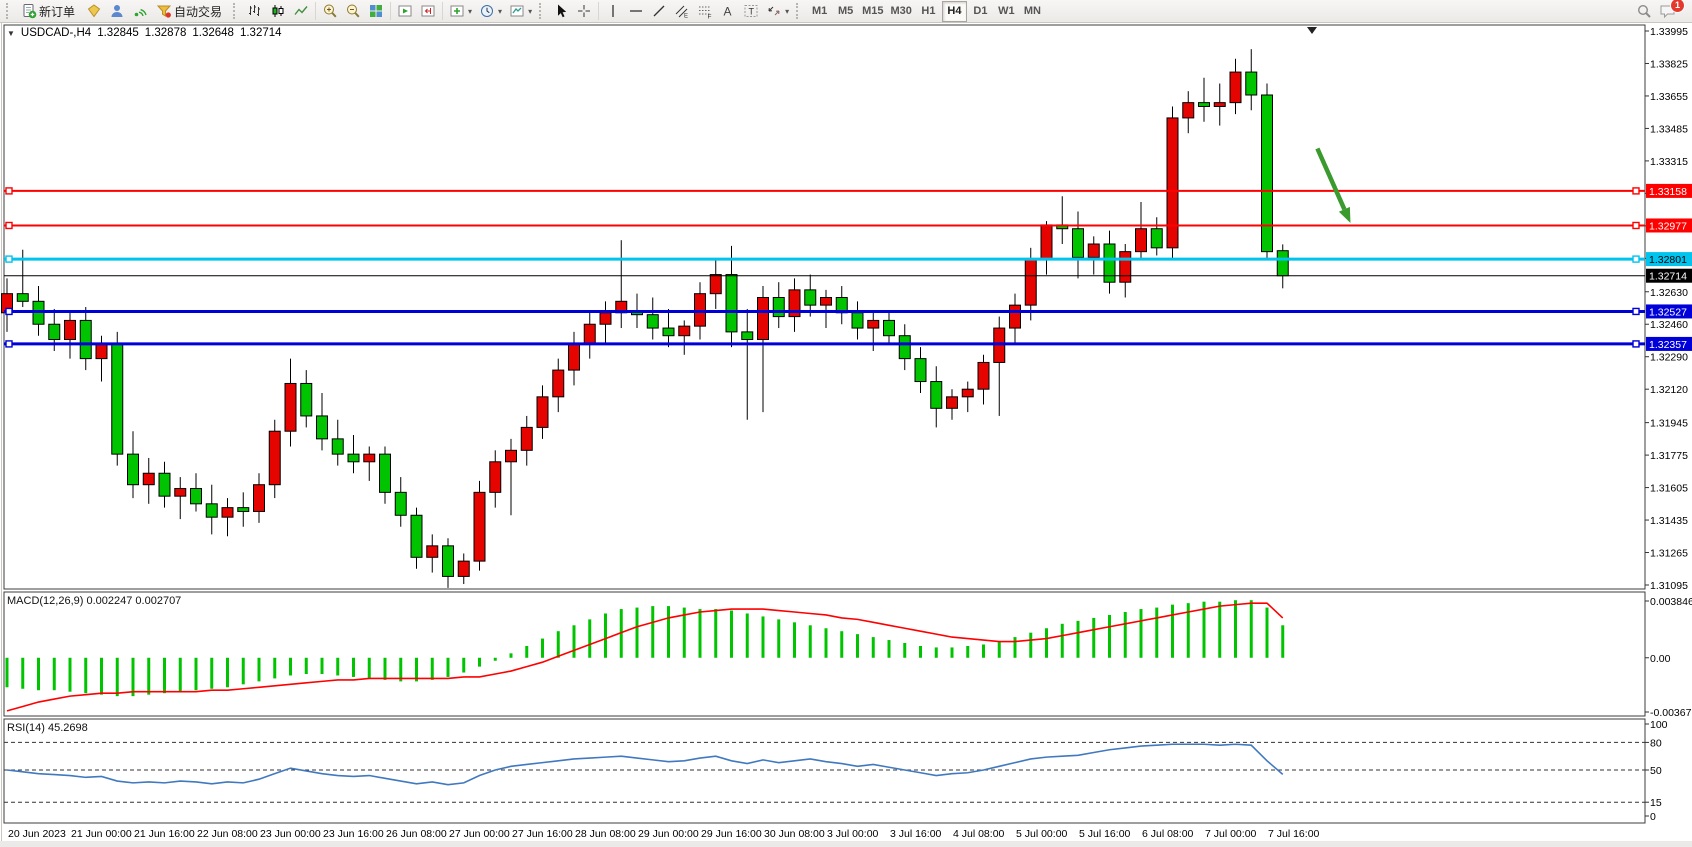  Describe the element at coordinates (686, 17) in the screenshot. I see `svg-text: E` at that location.